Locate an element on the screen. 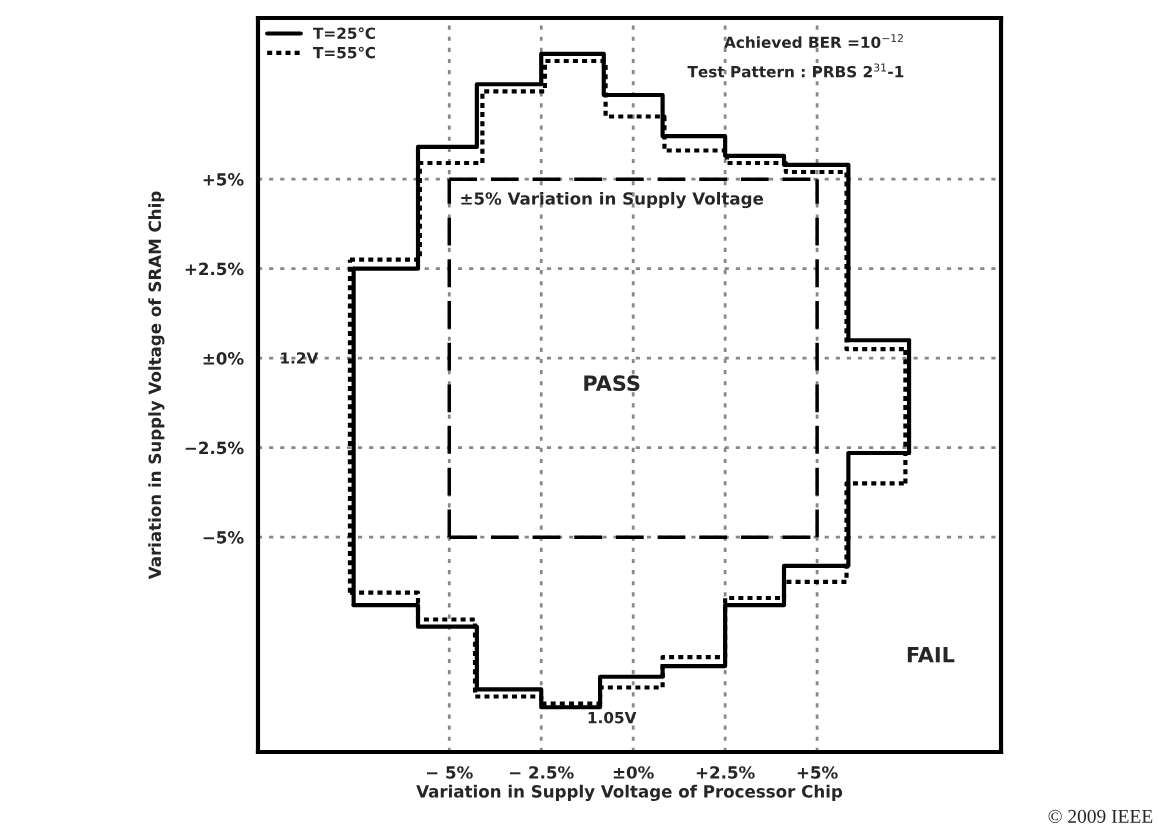  annotation: Achieved BER =10$^{−12}$ is located at coordinates (813, 41).